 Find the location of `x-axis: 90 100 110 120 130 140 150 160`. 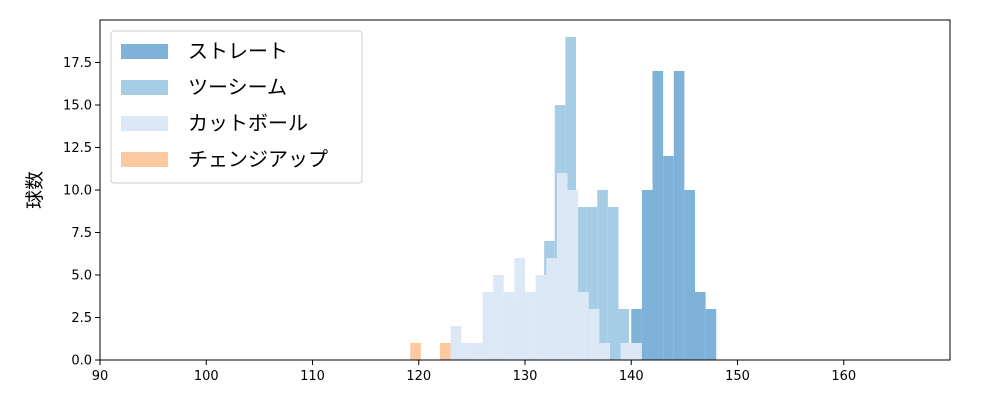

x-axis: 90 100 110 120 130 140 150 160 is located at coordinates (474, 372).